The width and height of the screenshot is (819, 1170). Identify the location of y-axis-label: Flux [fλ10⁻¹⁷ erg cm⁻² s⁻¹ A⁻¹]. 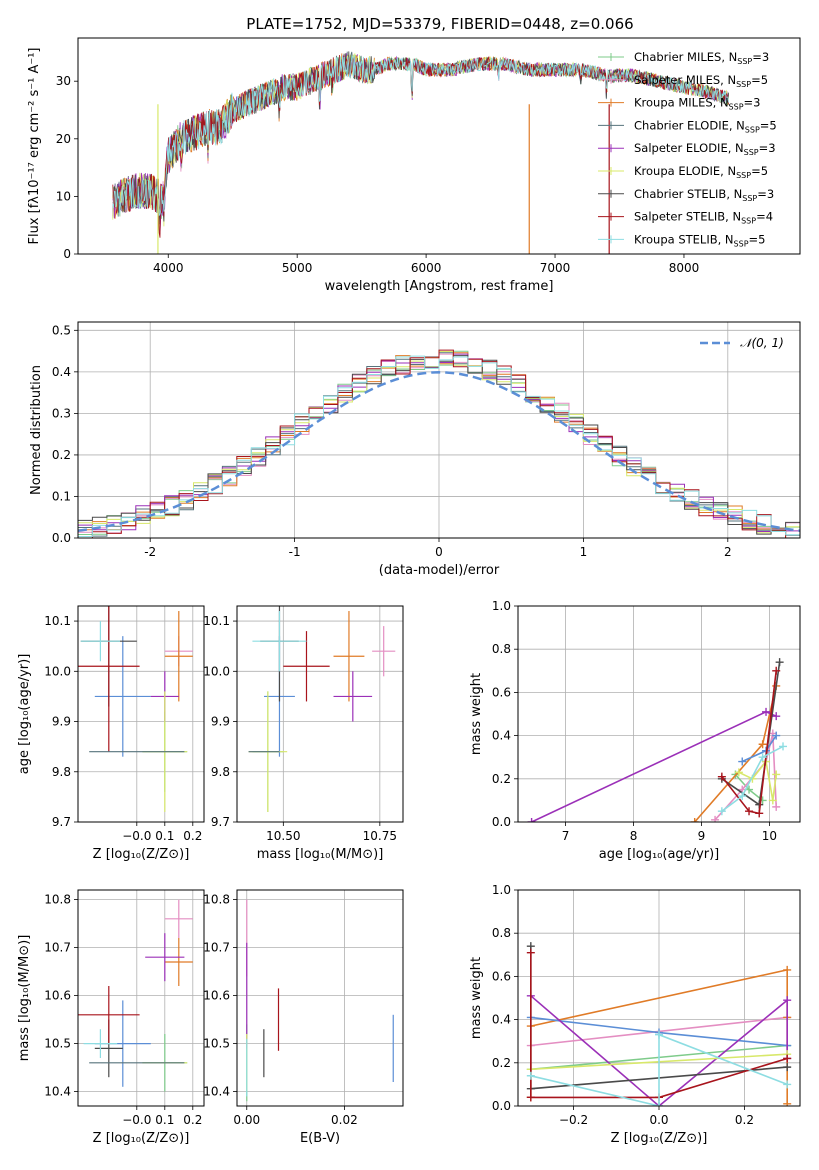
(34, 146).